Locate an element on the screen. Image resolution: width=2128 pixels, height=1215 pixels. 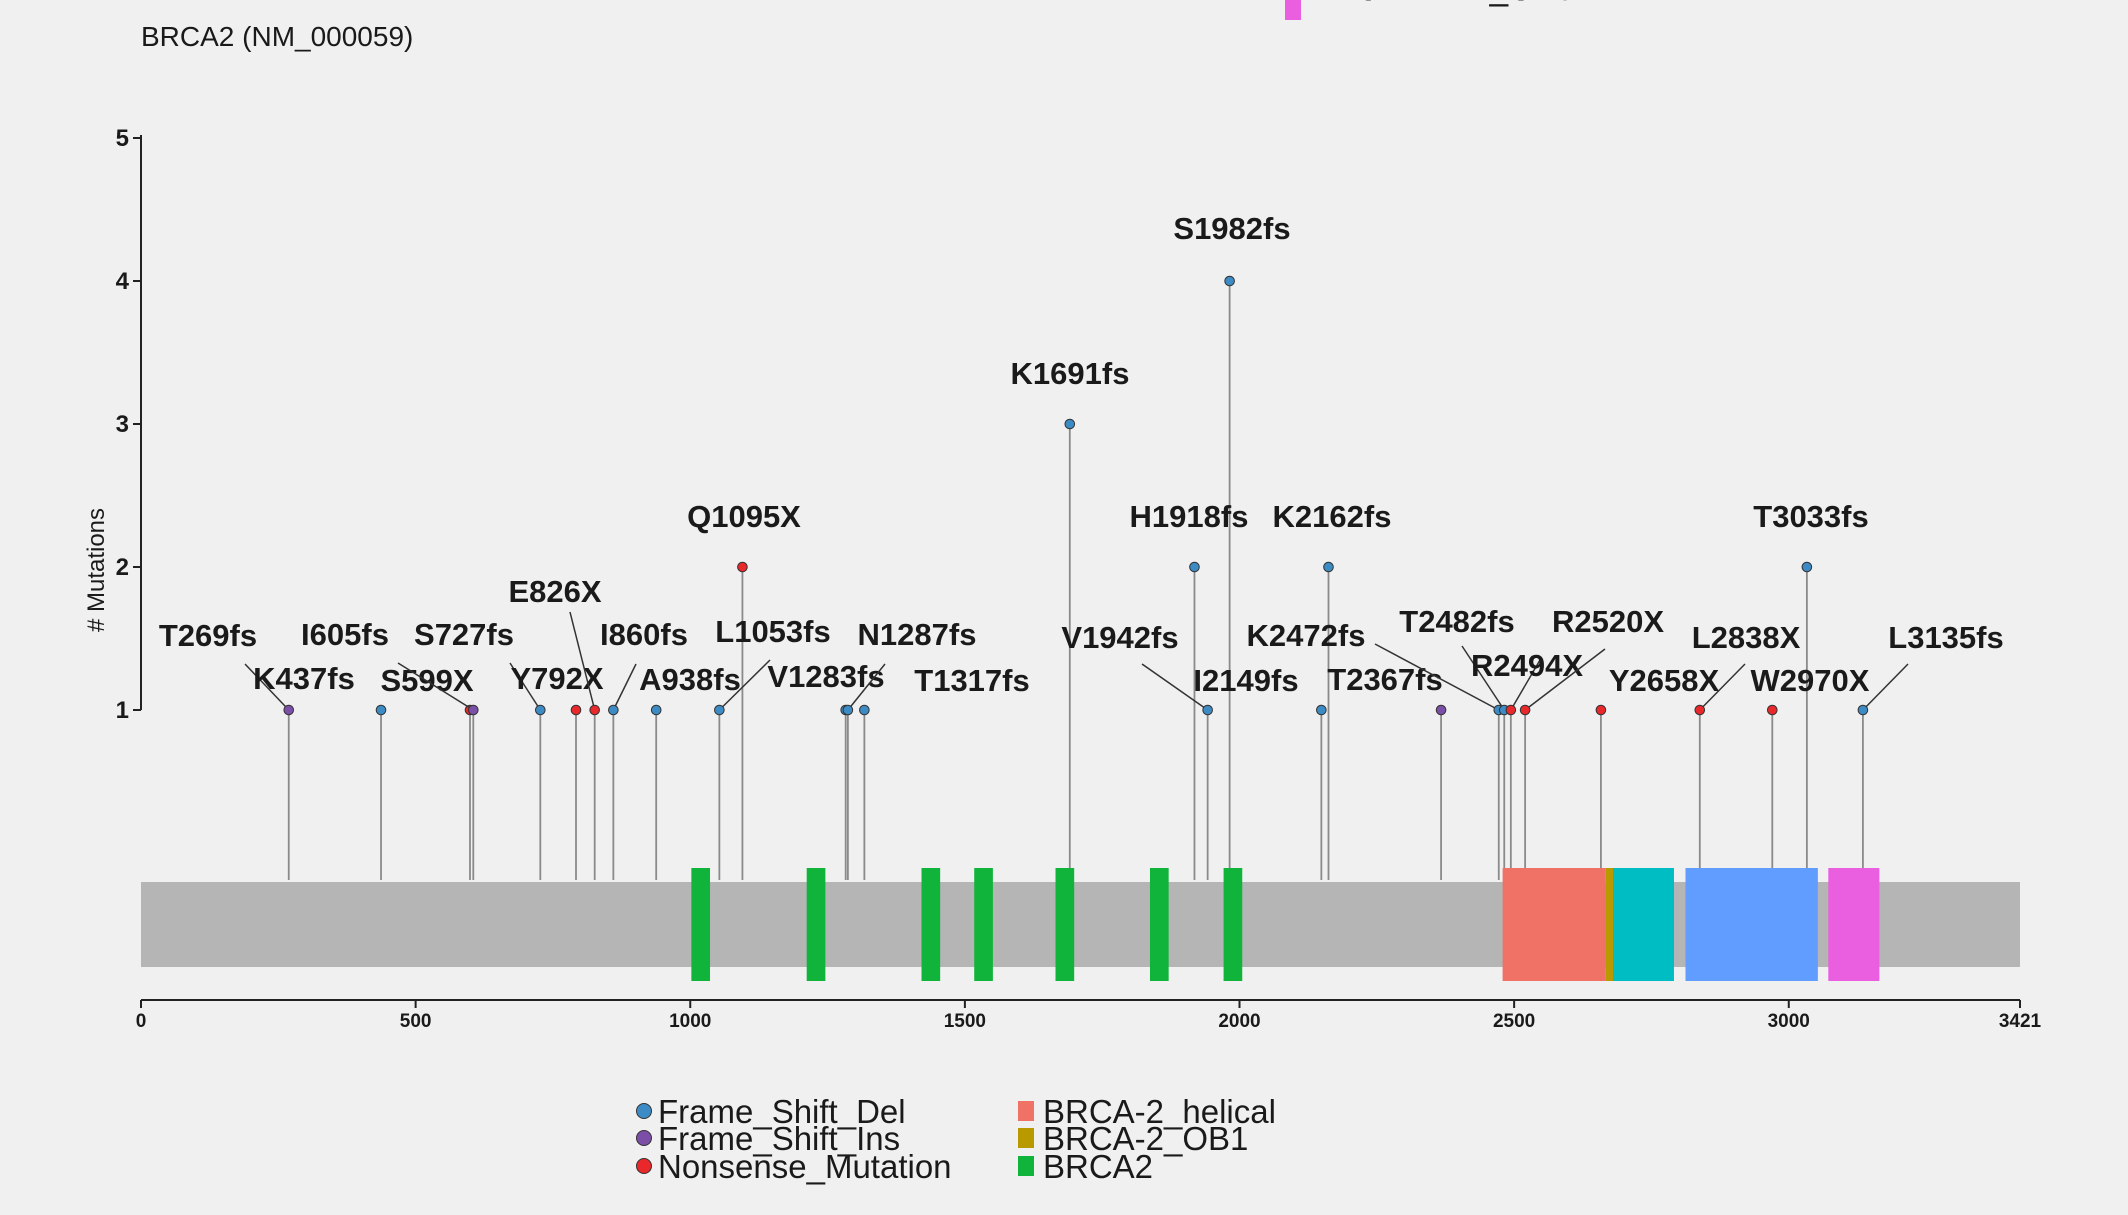
mutation-label: Y792X is located at coordinates (556, 678).